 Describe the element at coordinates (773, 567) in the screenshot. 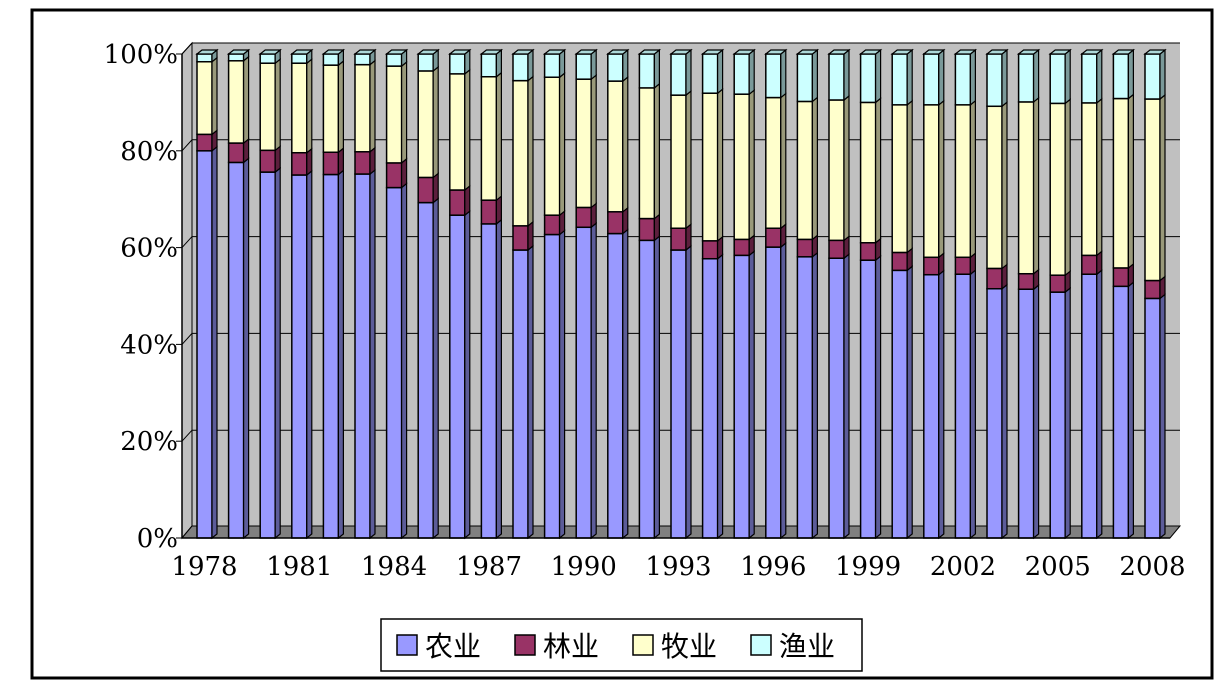

I see `x-tick-label: 1996` at that location.